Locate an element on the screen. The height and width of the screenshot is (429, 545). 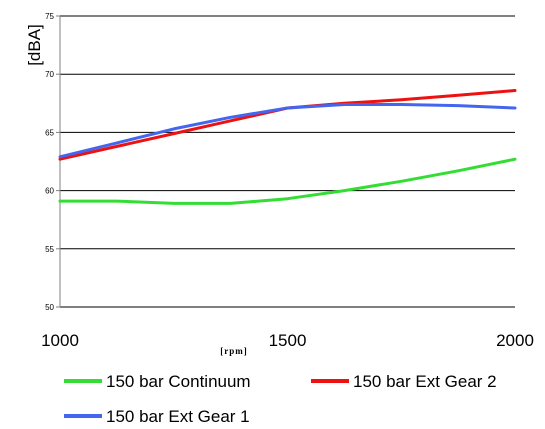
y-tick-label: 65 is located at coordinates (49, 132).